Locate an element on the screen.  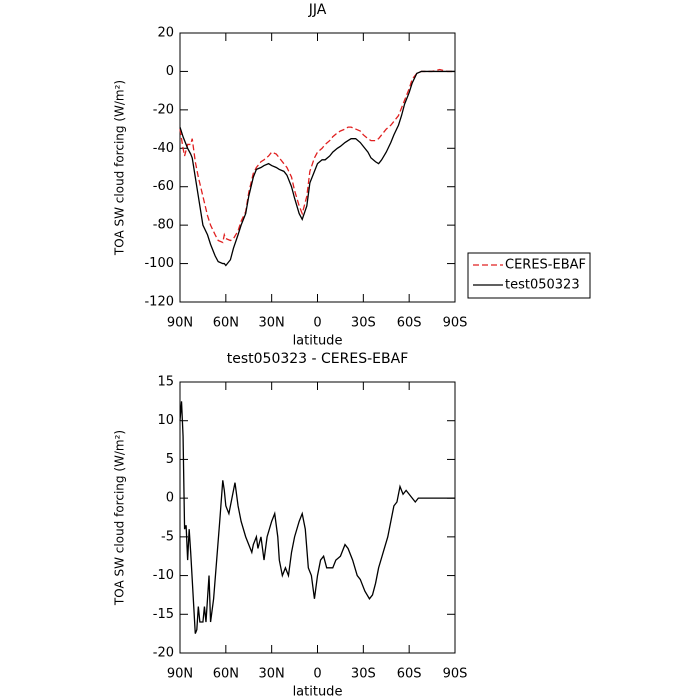
legend-box is located at coordinates (529, 275).